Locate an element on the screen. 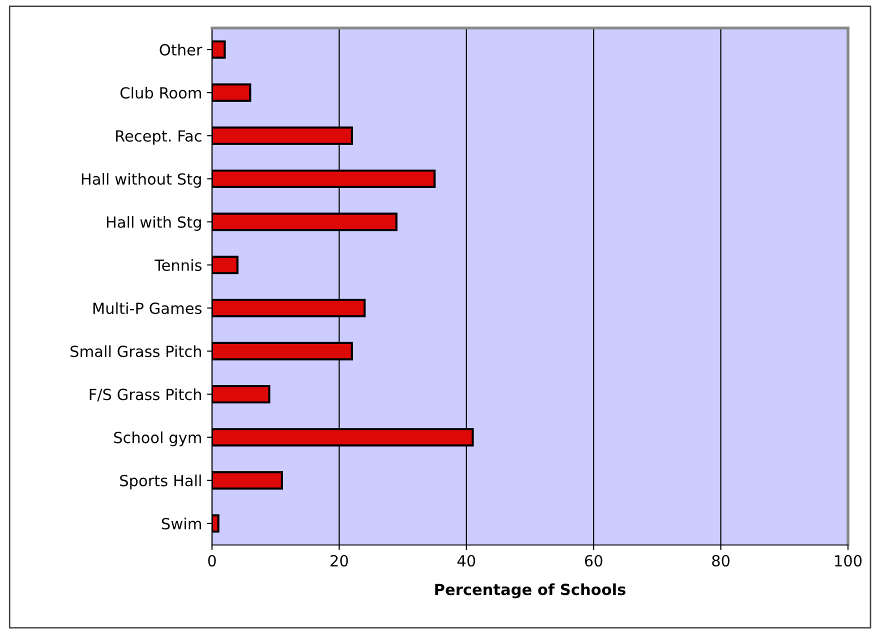 Image resolution: width=874 pixels, height=631 pixels. y-tick-label: Hall without Stg is located at coordinates (141, 180).